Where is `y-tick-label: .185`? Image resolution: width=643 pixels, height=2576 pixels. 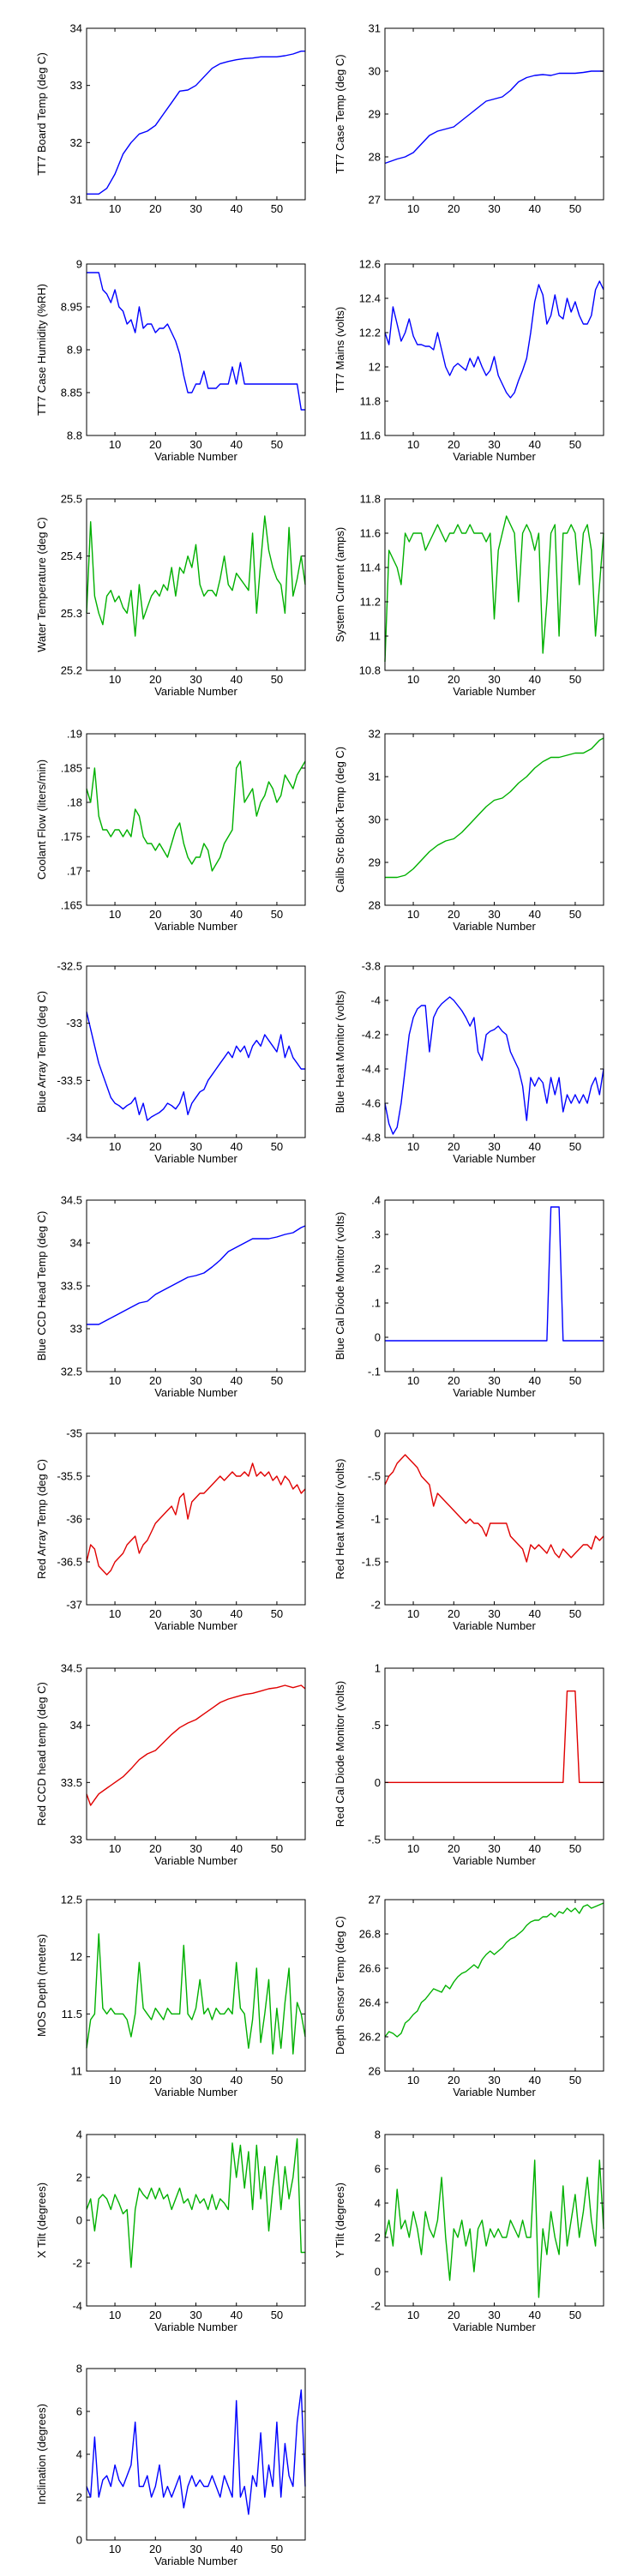 y-tick-label: .185 is located at coordinates (71, 768).